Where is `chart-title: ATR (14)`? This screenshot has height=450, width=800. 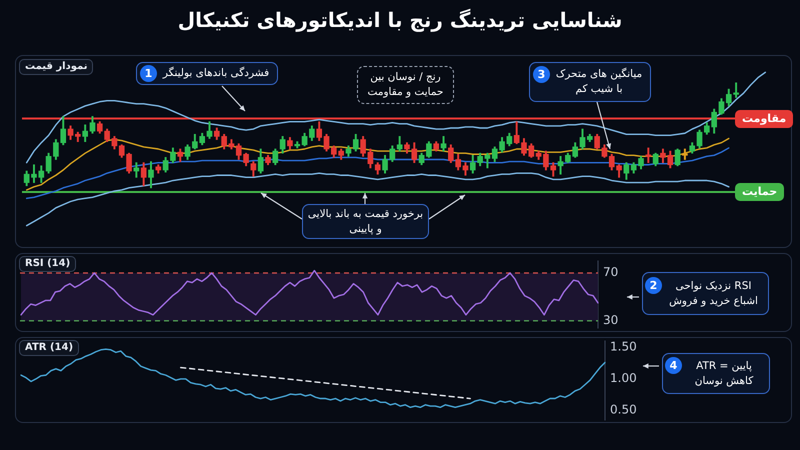 chart-title: ATR (14) is located at coordinates (49, 348).